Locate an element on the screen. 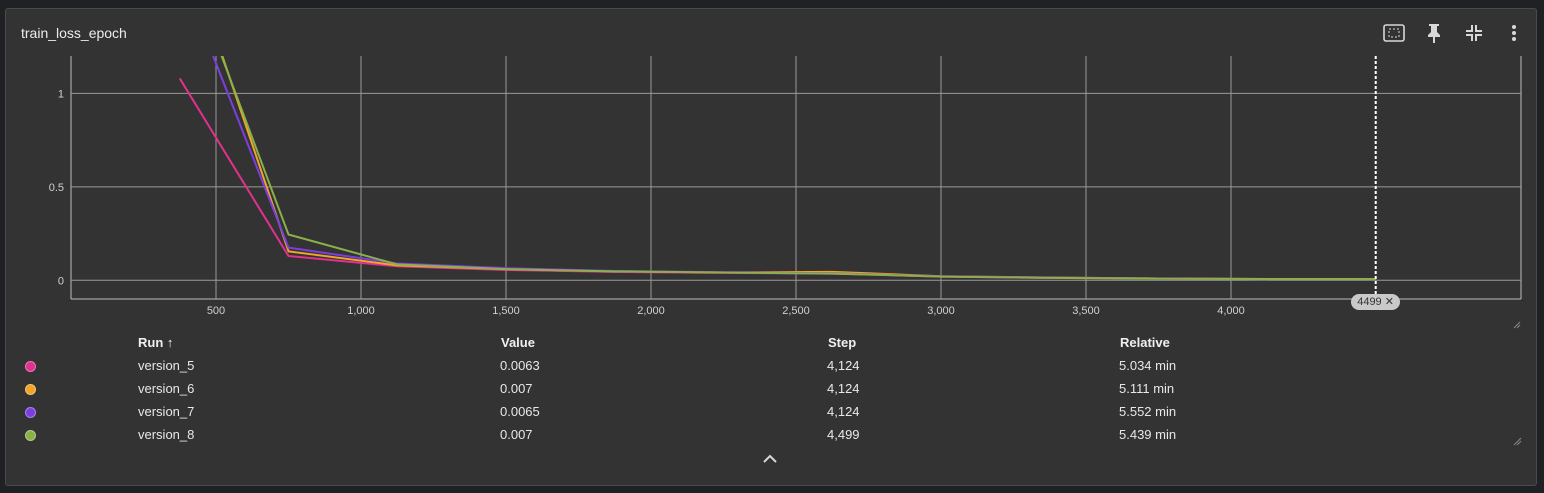 The width and height of the screenshot is (1544, 493). table-resize-handle is located at coordinates (1517, 441).